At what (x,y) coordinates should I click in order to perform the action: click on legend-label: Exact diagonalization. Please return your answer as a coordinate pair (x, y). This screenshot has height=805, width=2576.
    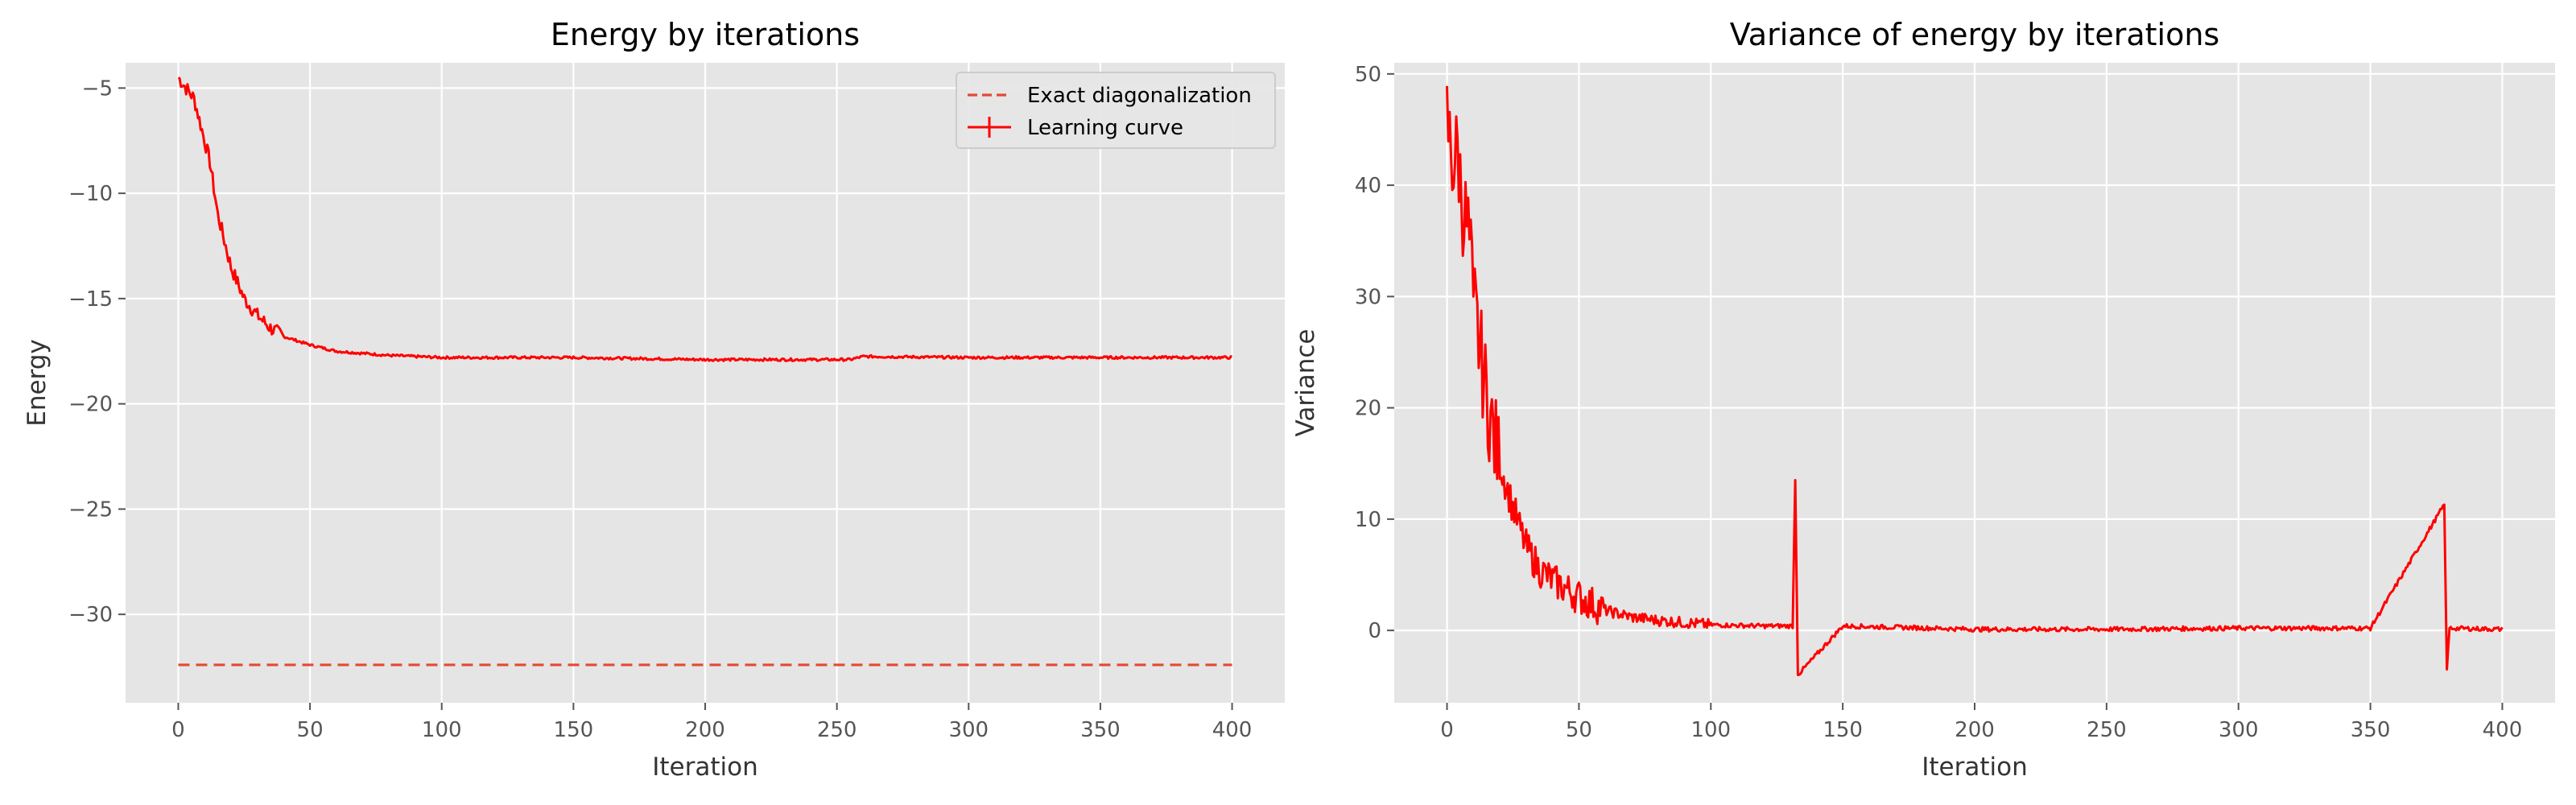
    Looking at the image, I should click on (1139, 96).